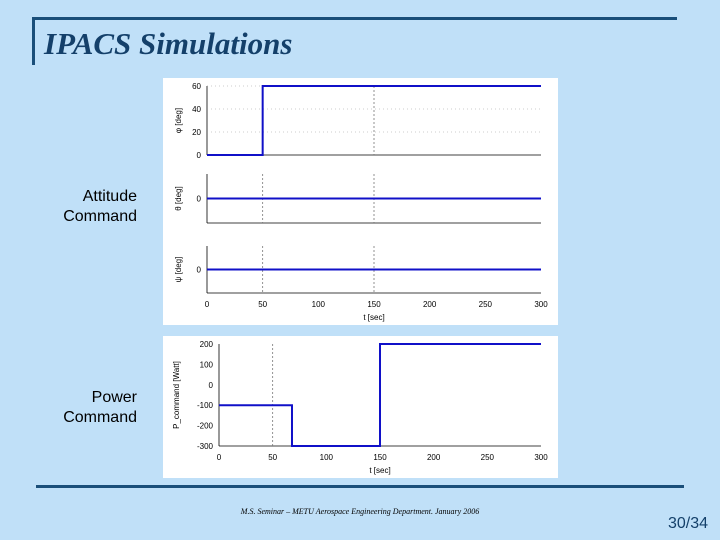 This screenshot has height=540, width=720. Describe the element at coordinates (176, 395) in the screenshot. I see `y-axis-label: P_command [Watt]` at that location.